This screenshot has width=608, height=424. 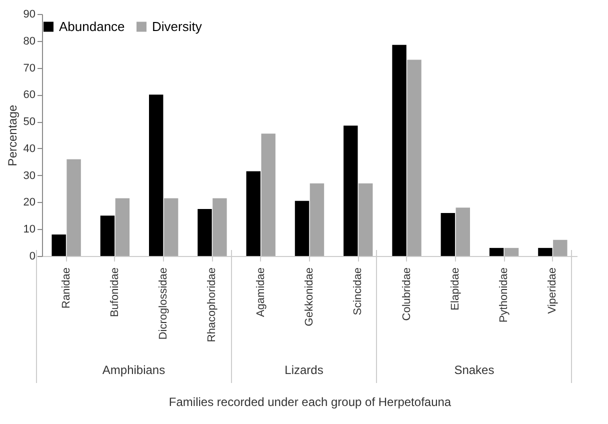 What do you see at coordinates (304, 370) in the screenshot?
I see `text: Lizards` at bounding box center [304, 370].